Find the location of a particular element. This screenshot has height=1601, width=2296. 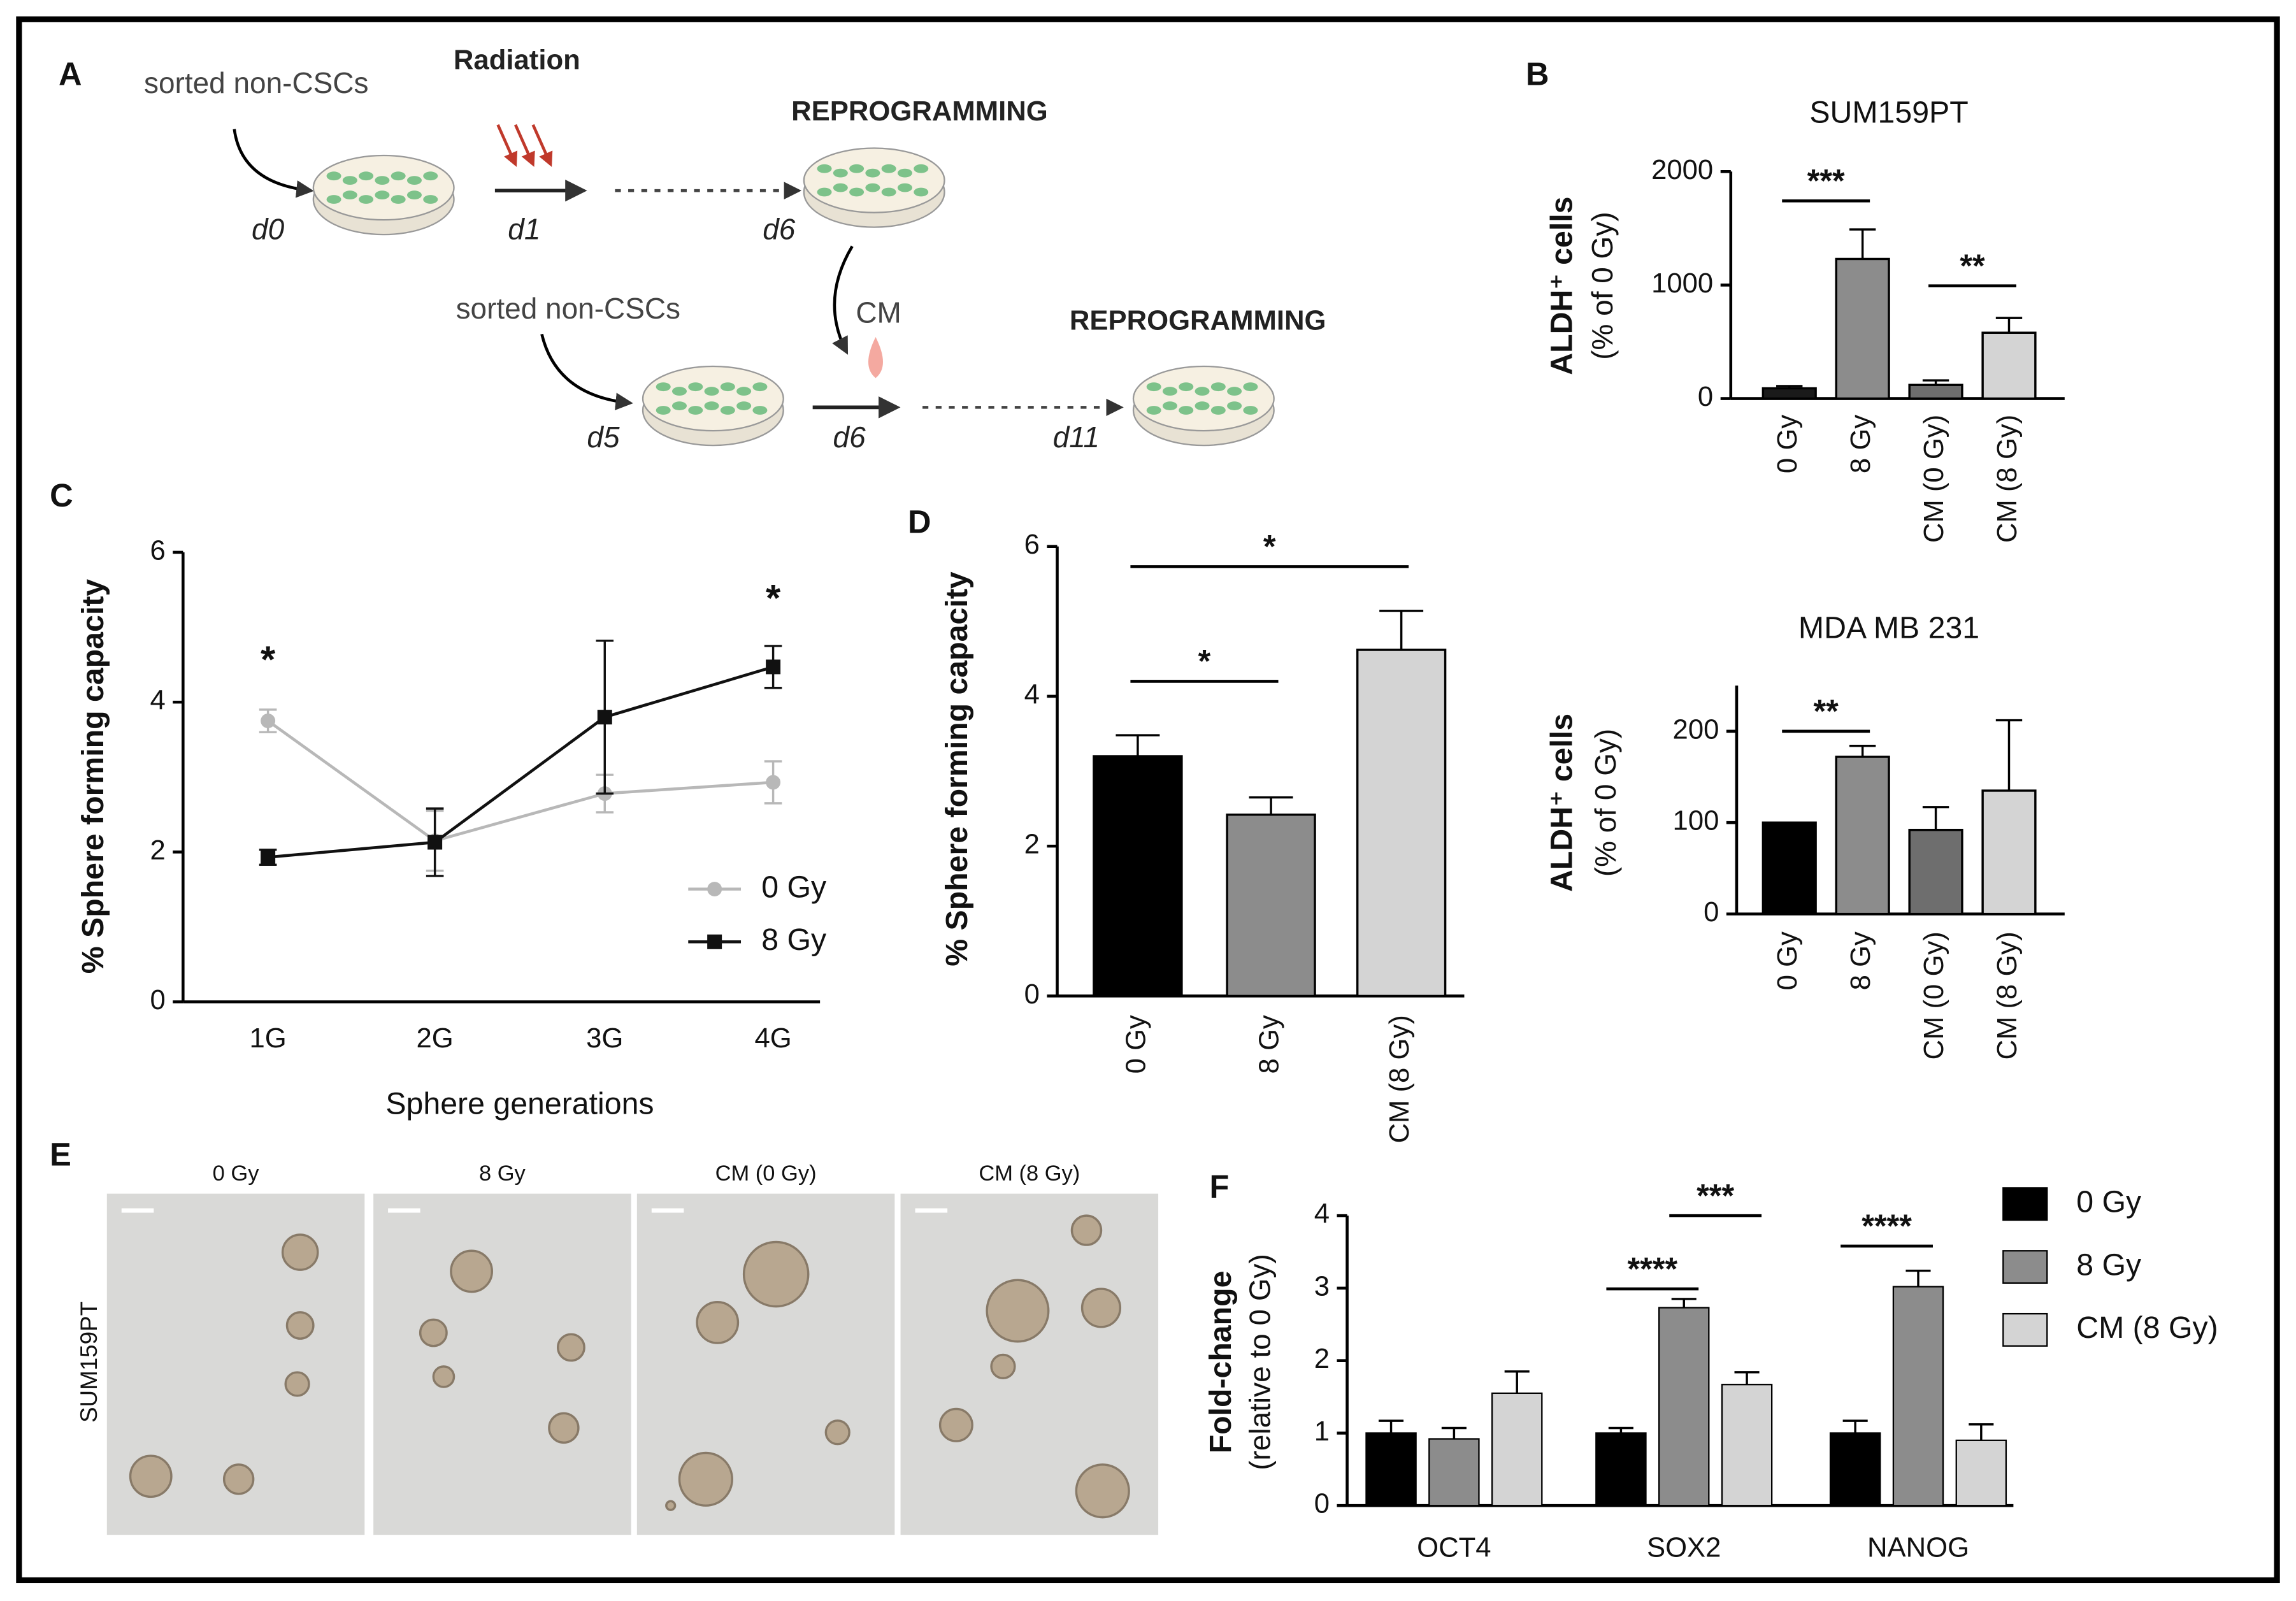

image-title: CM (8 Gy) is located at coordinates (1030, 1173).